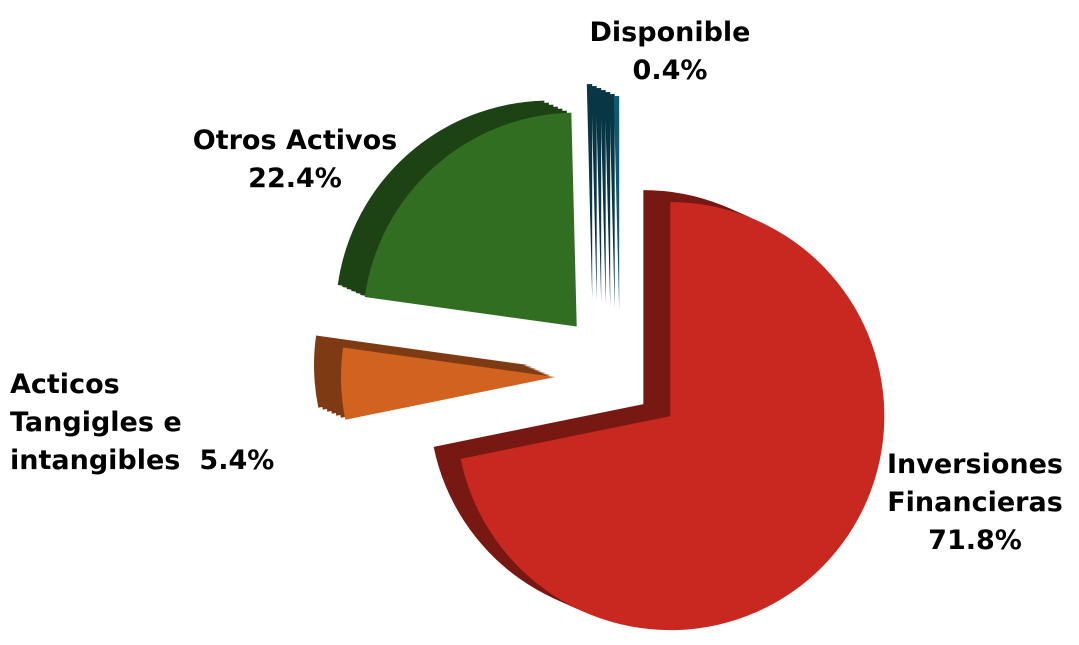 The image size is (1079, 645). Describe the element at coordinates (295, 178) in the screenshot. I see `value-label: 22.4%` at that location.